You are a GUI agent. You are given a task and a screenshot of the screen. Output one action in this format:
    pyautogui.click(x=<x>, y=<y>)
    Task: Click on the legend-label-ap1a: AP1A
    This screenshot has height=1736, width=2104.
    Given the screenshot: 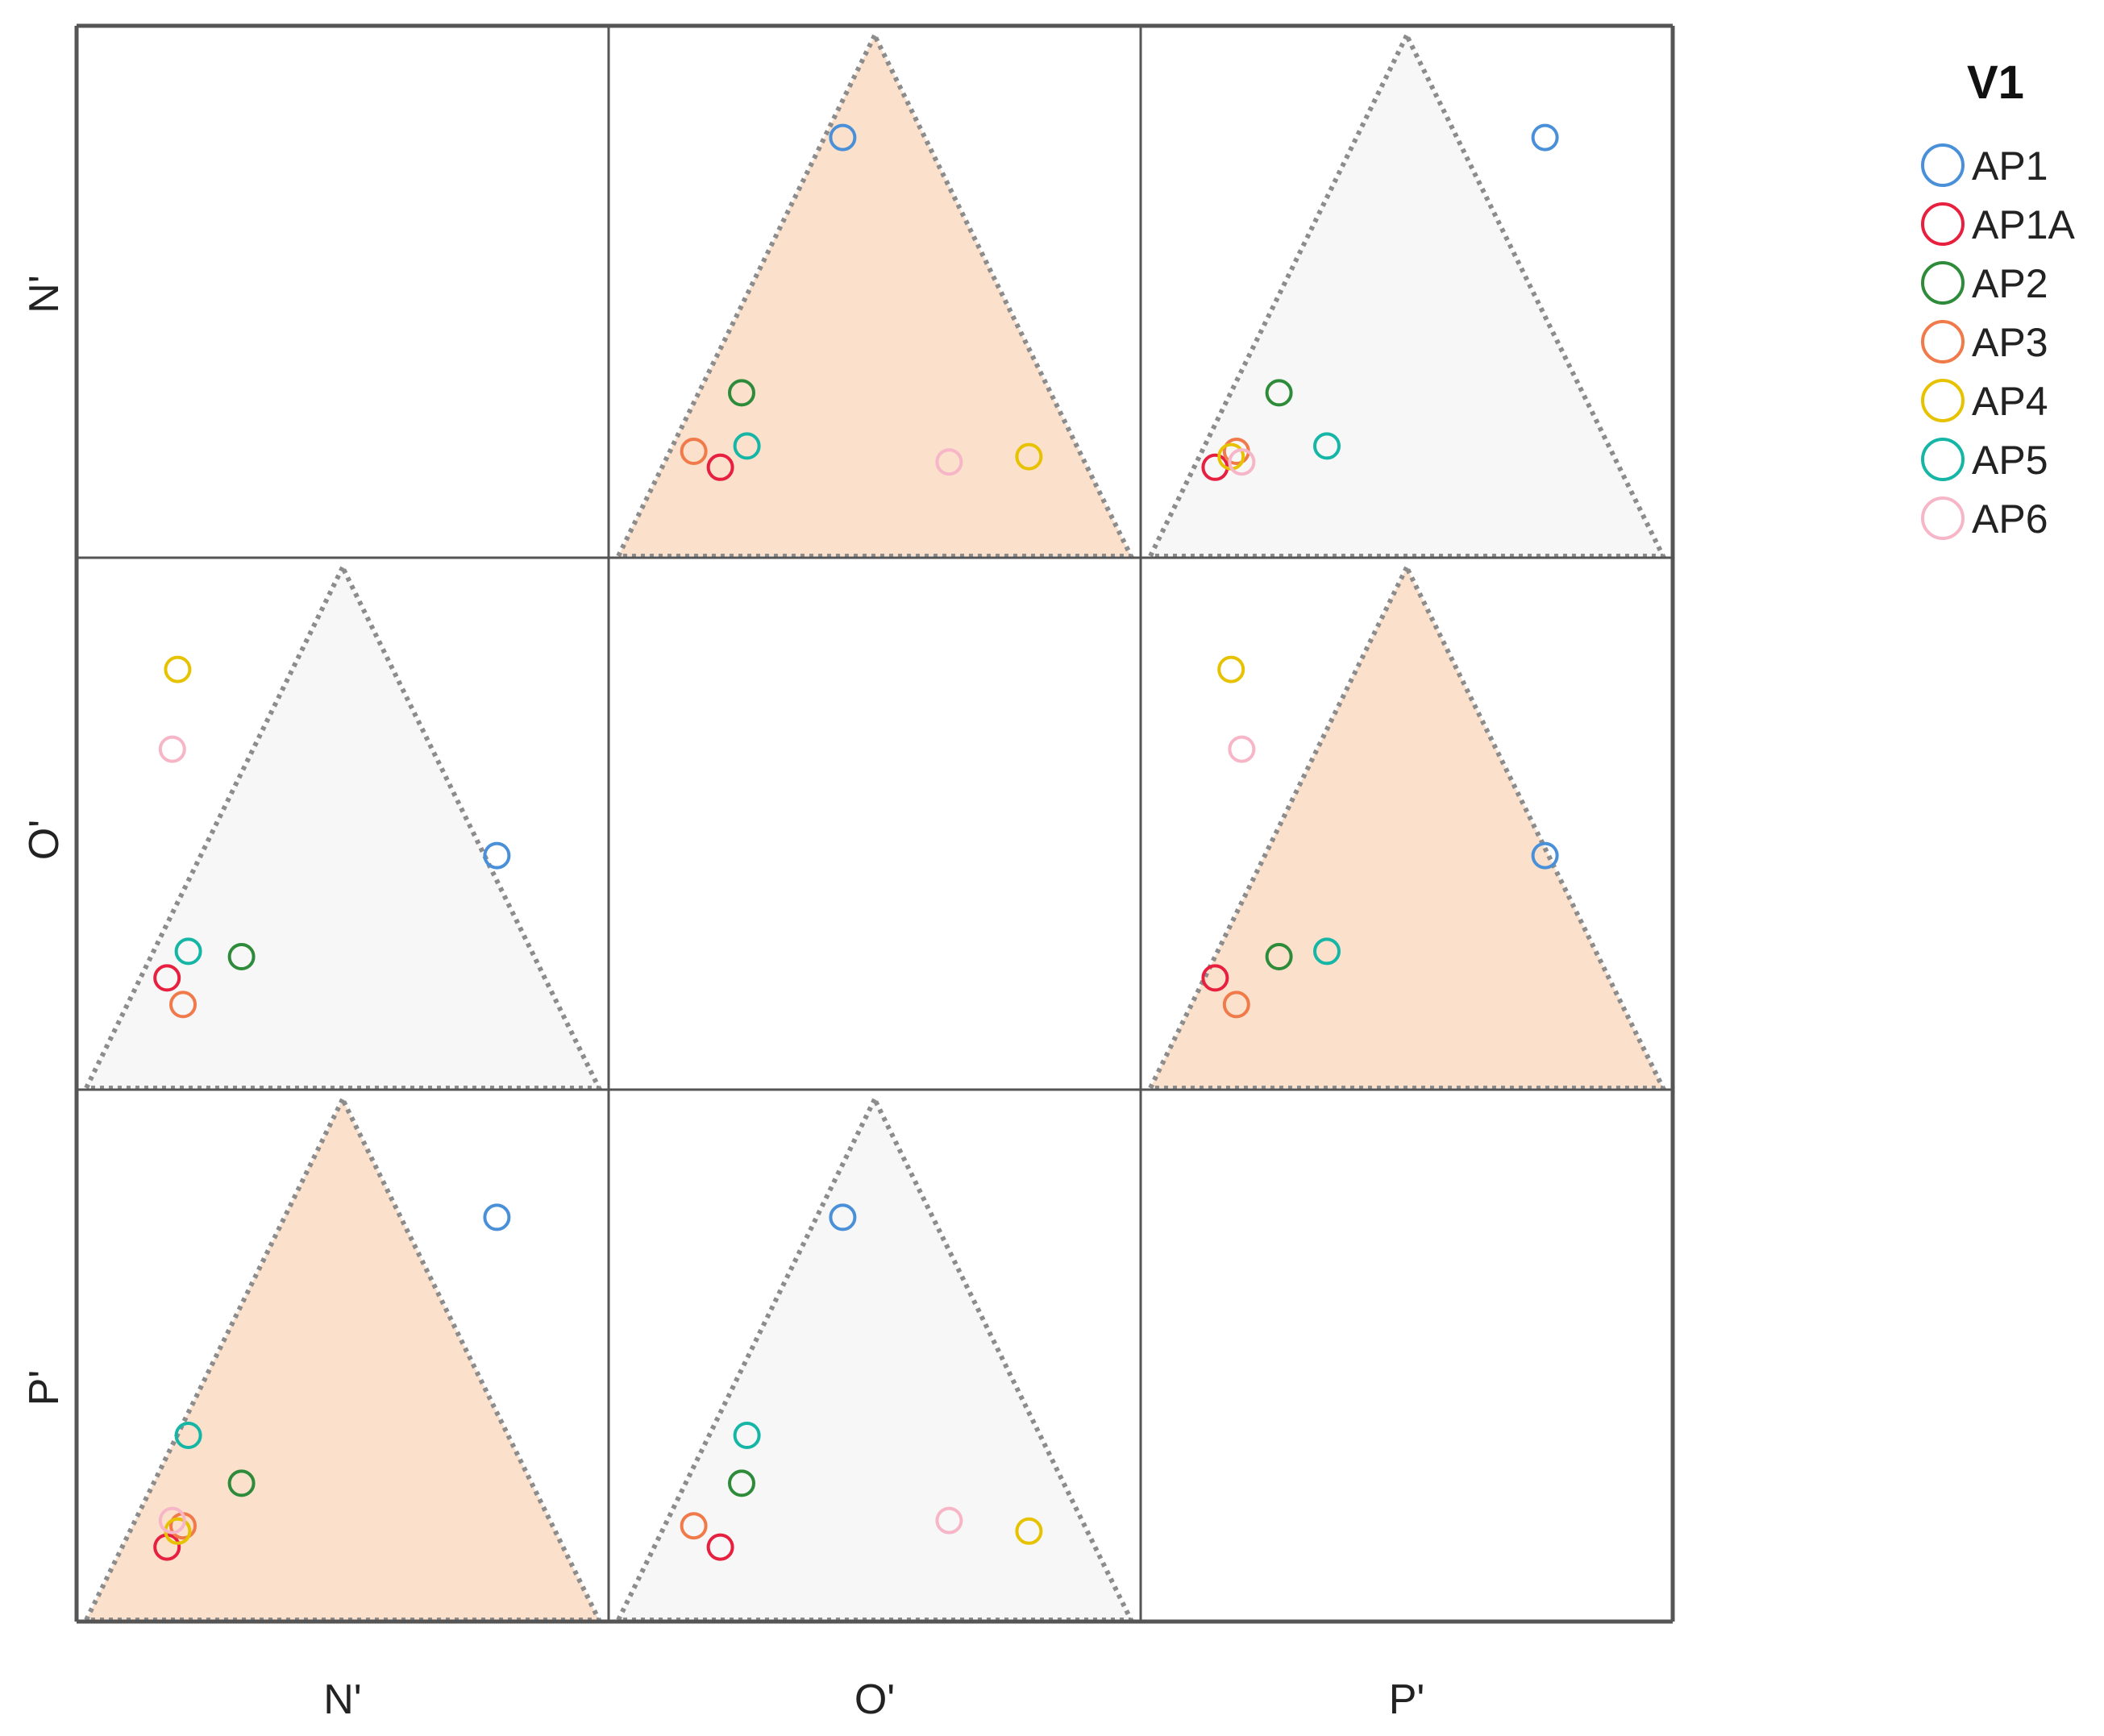 What is the action you would take?
    pyautogui.click(x=2024, y=225)
    